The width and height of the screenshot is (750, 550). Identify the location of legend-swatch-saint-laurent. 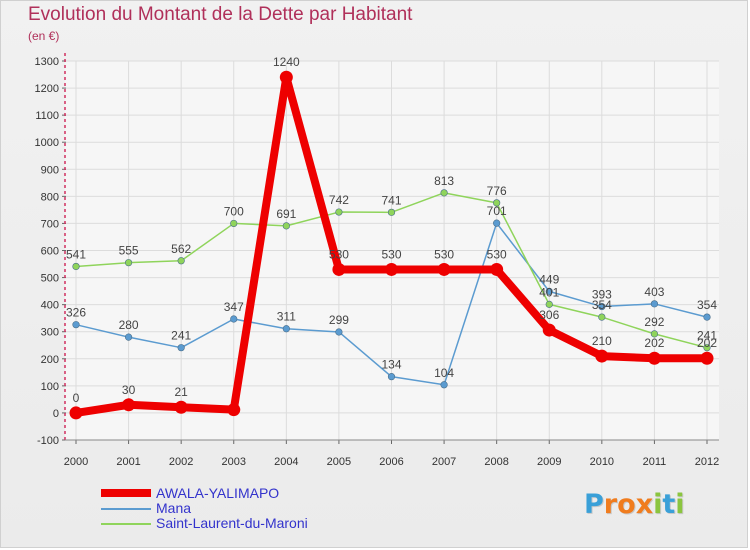
(126, 524).